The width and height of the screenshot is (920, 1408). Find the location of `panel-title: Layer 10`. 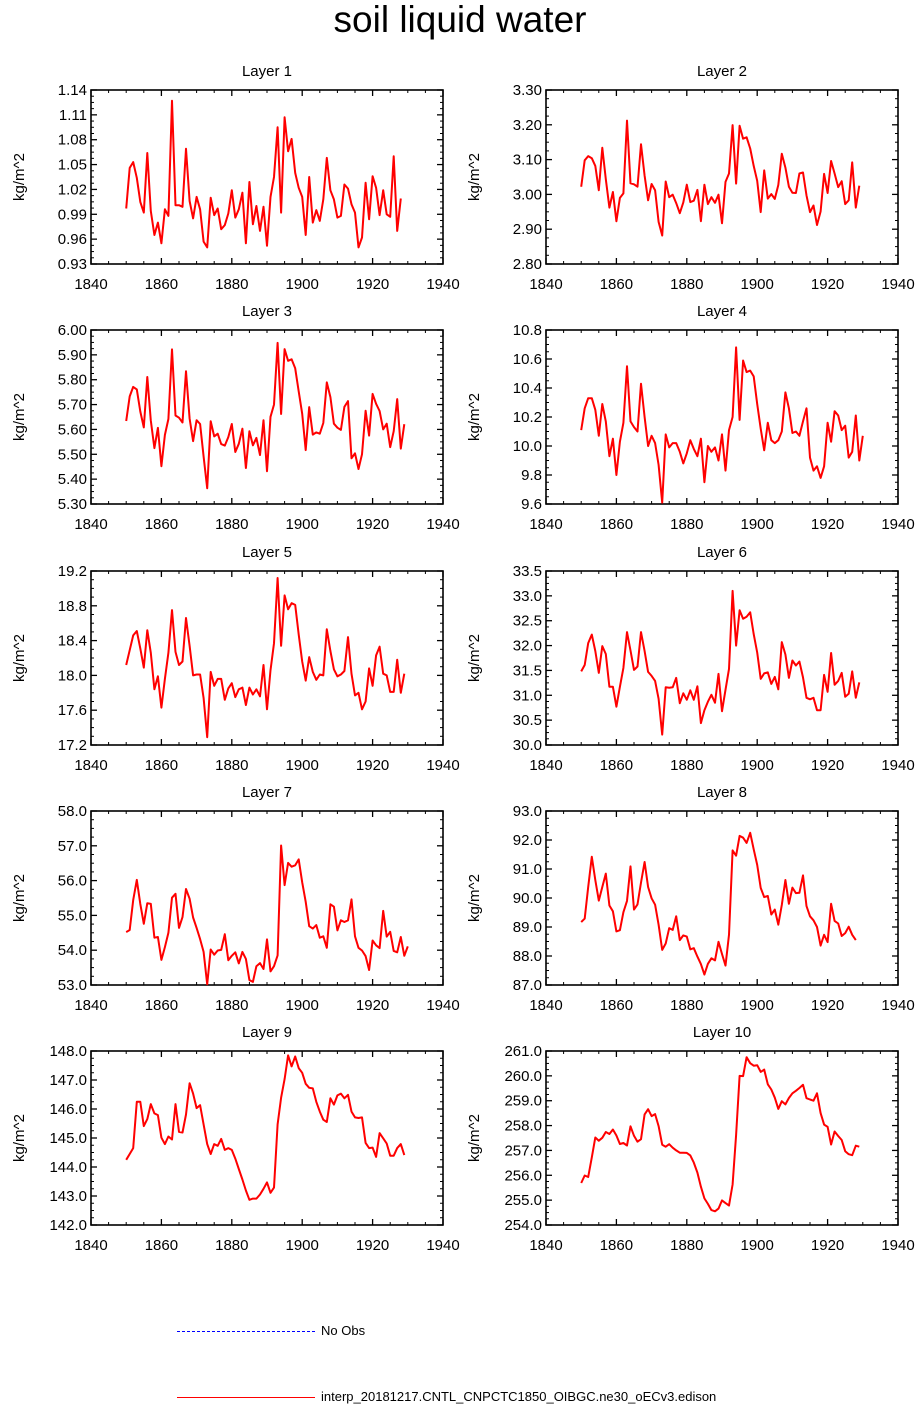

panel-title: Layer 10 is located at coordinates (722, 1032).